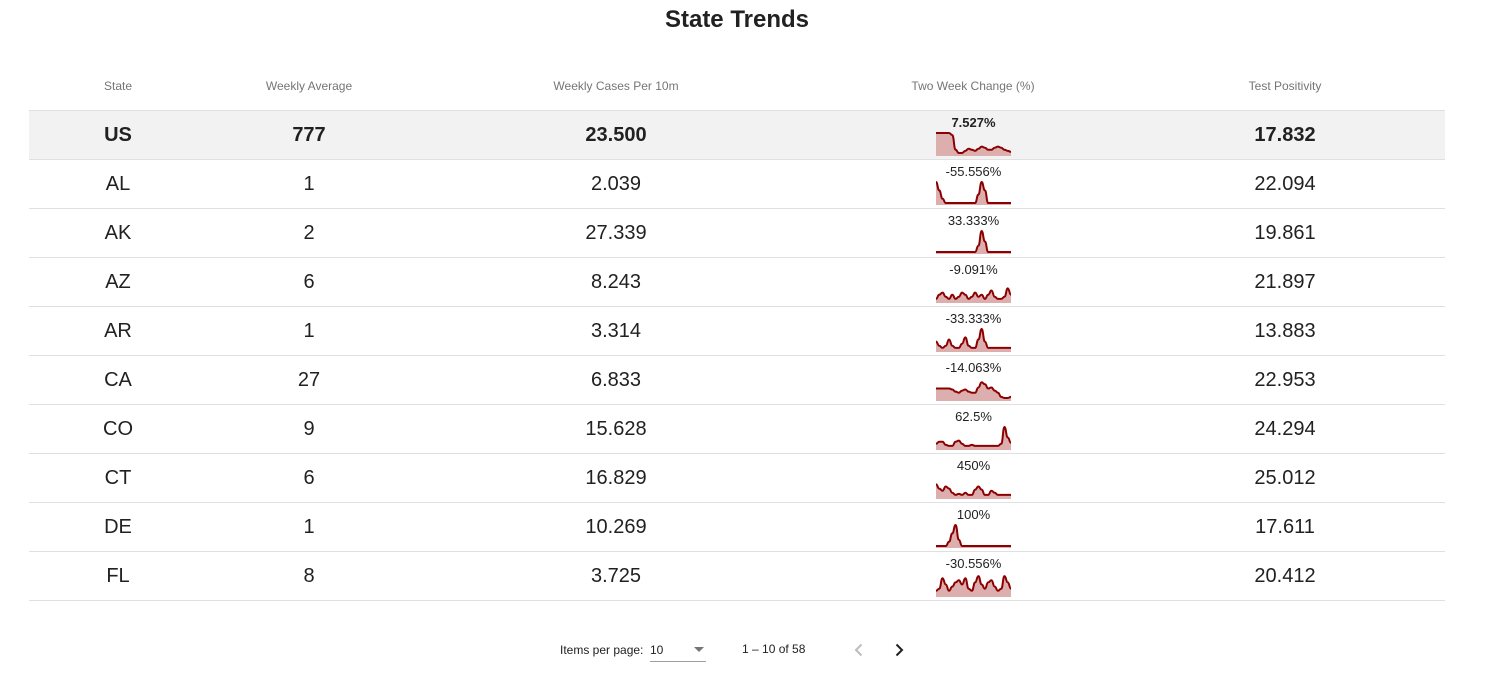 The width and height of the screenshot is (1490, 678). What do you see at coordinates (118, 85) in the screenshot?
I see `column-header-state: State` at bounding box center [118, 85].